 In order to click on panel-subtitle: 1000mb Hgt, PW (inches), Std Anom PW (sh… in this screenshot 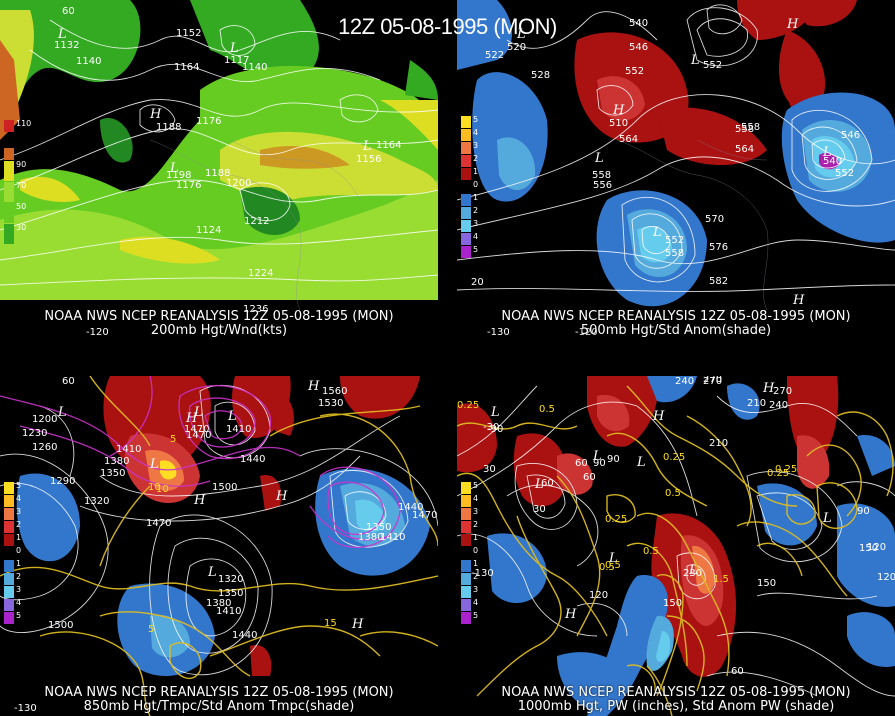, I will do `click(676, 706)`.